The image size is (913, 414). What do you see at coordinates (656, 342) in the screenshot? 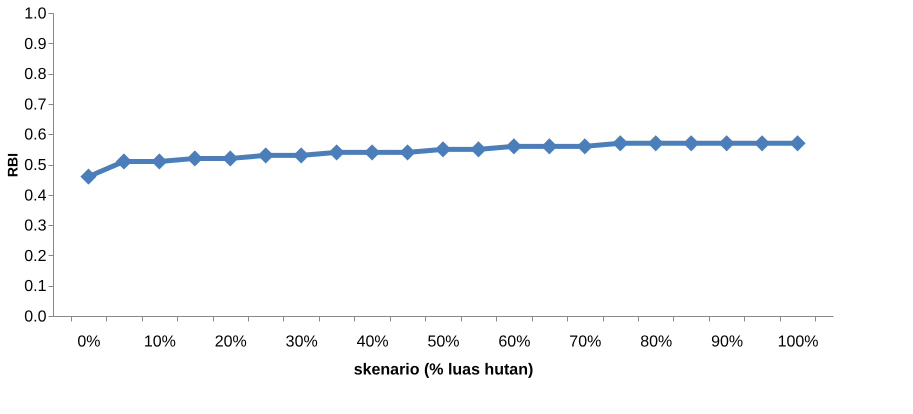
I see `x-tick-label: 80%` at bounding box center [656, 342].